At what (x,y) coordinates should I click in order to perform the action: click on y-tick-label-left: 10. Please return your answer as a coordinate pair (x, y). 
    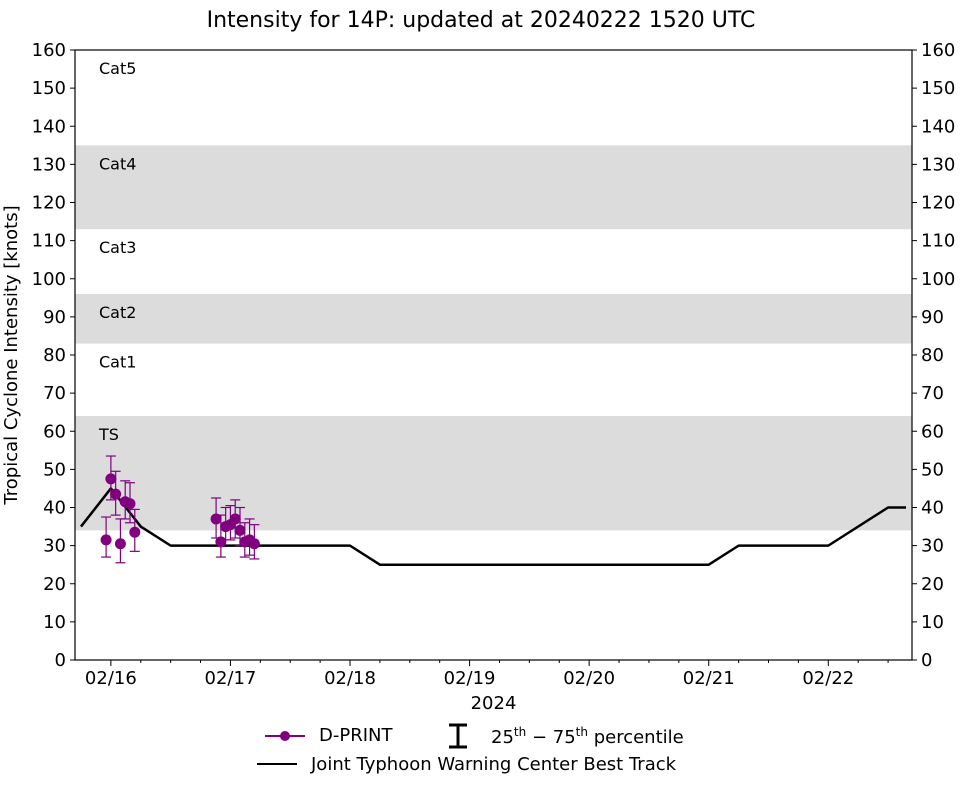
    Looking at the image, I should click on (54, 622).